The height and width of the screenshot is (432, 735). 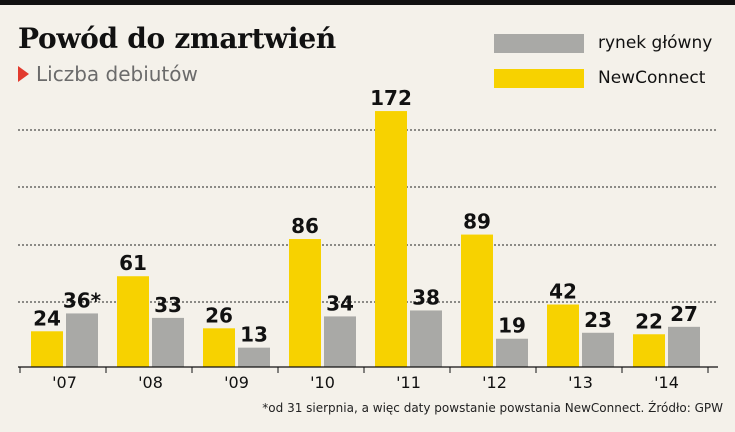 I want to click on data-label: 42, so click(x=563, y=292).